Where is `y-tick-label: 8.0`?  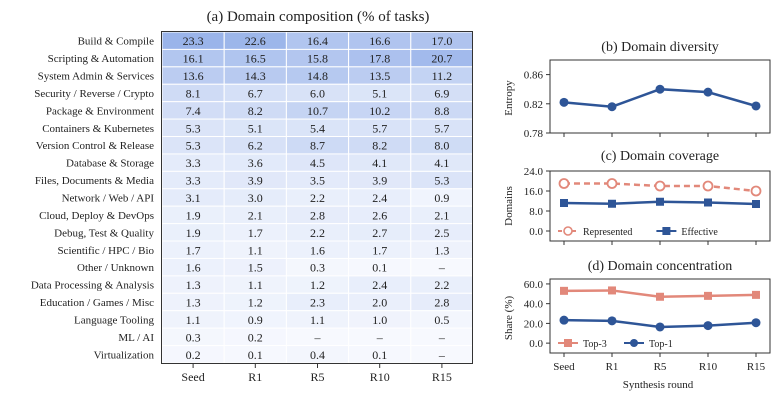 y-tick-label: 8.0 is located at coordinates (536, 212).